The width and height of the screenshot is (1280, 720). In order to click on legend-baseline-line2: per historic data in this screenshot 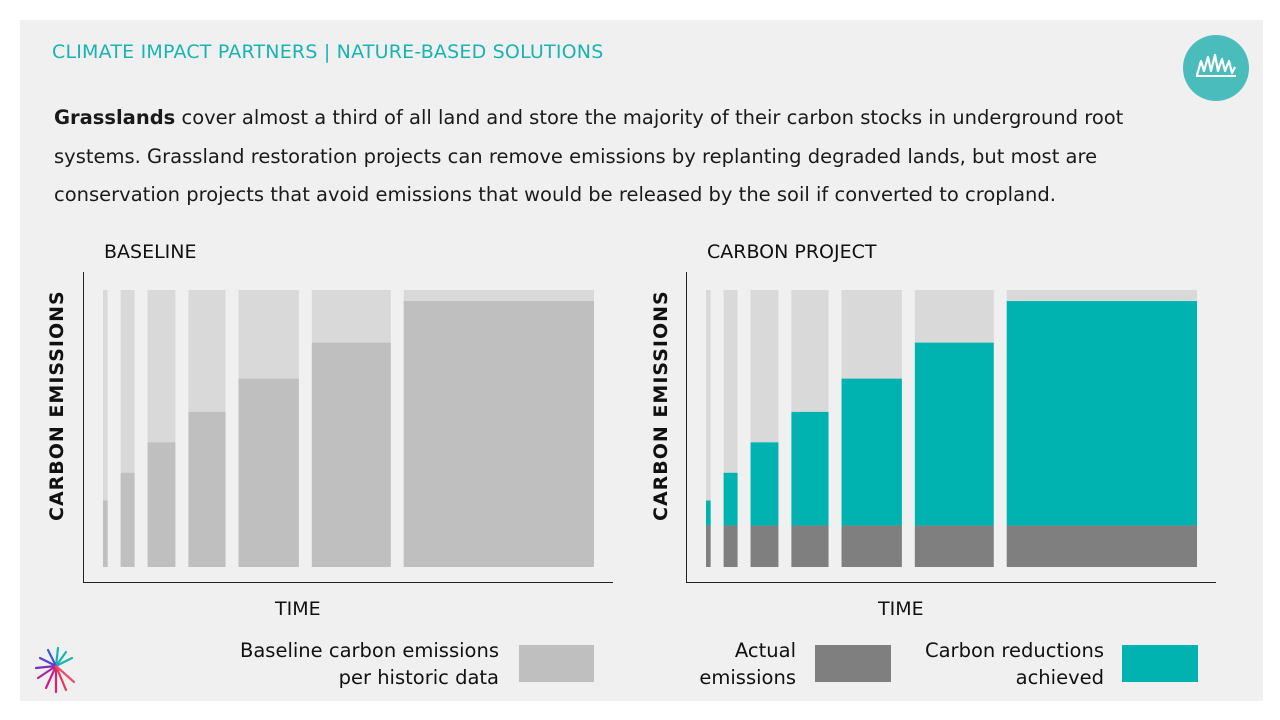, I will do `click(418, 677)`.